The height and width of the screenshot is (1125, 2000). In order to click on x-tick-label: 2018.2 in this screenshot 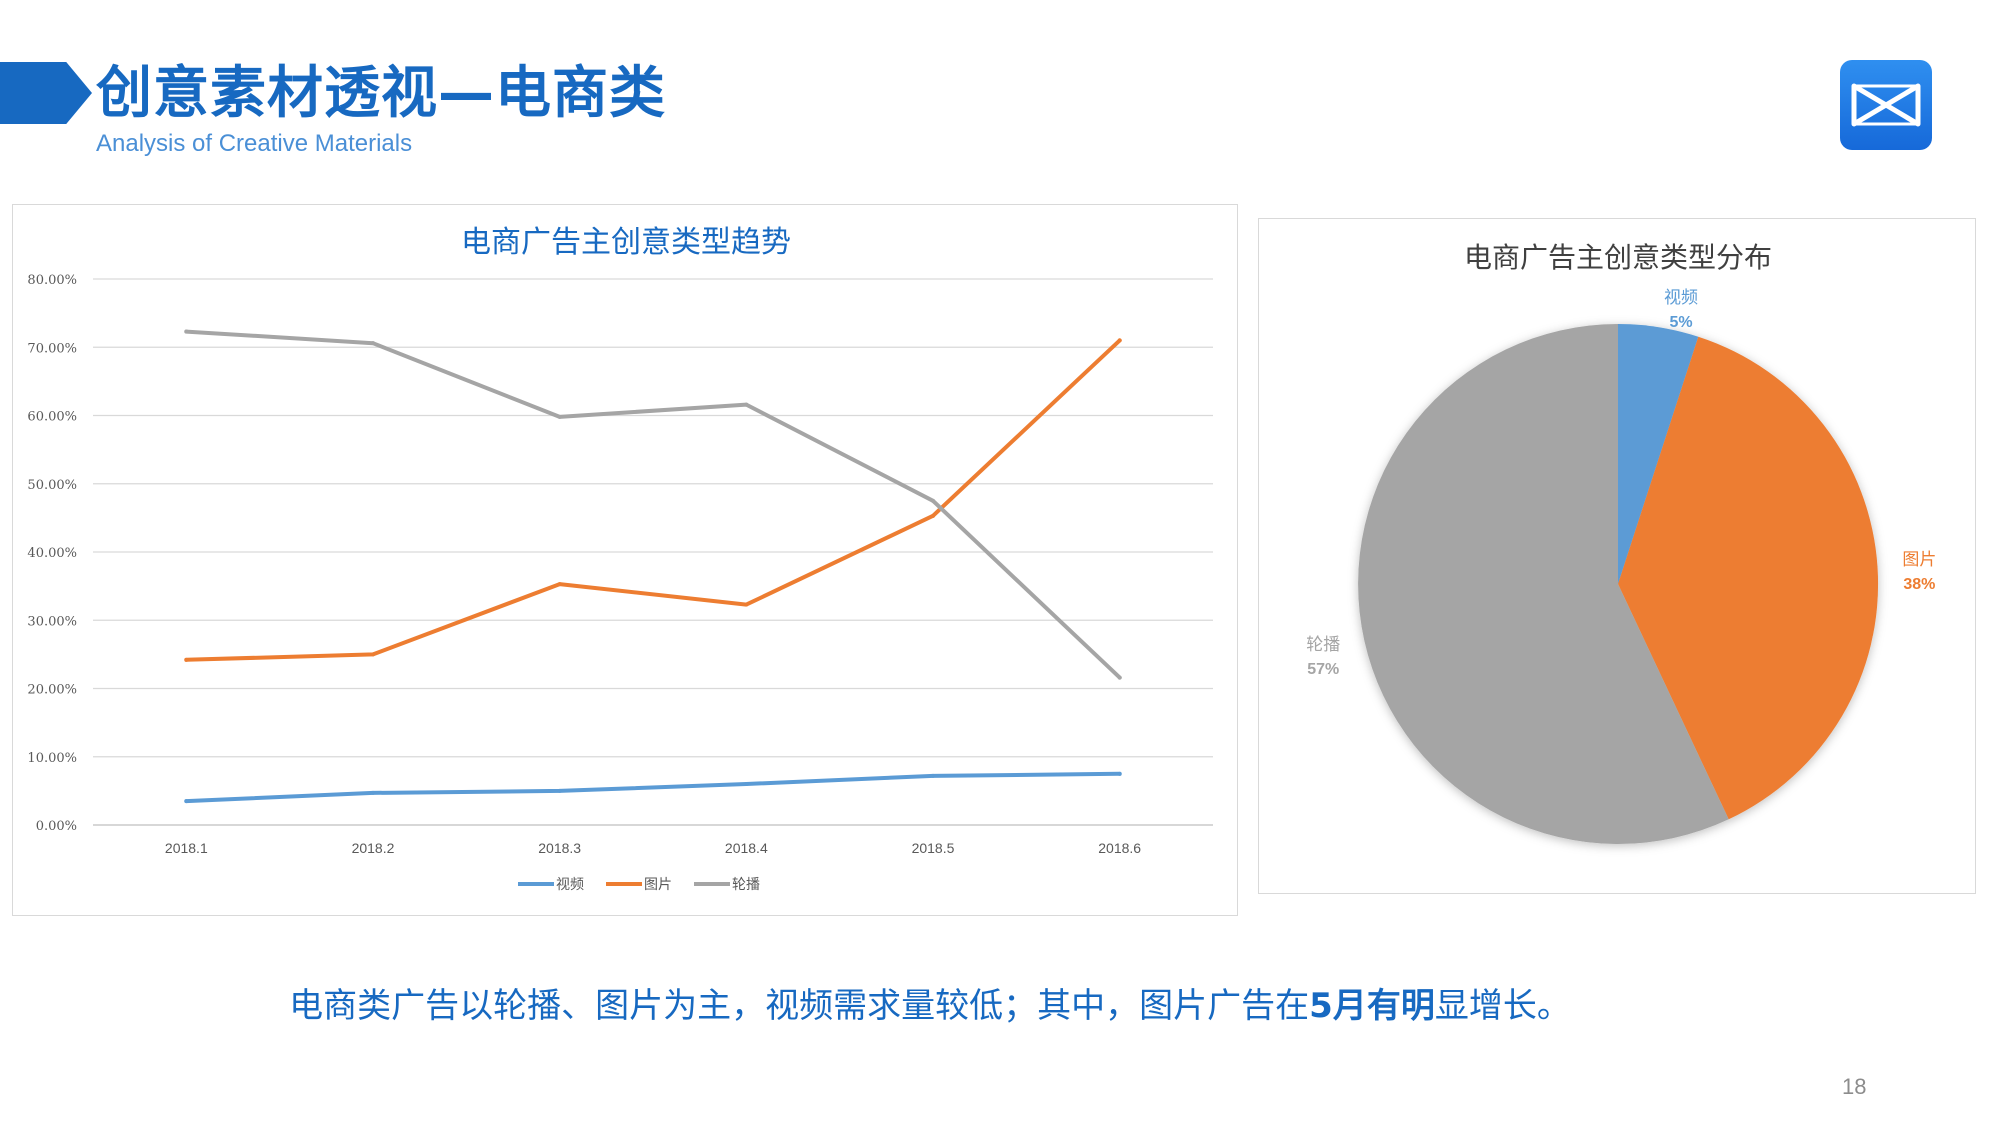, I will do `click(373, 848)`.